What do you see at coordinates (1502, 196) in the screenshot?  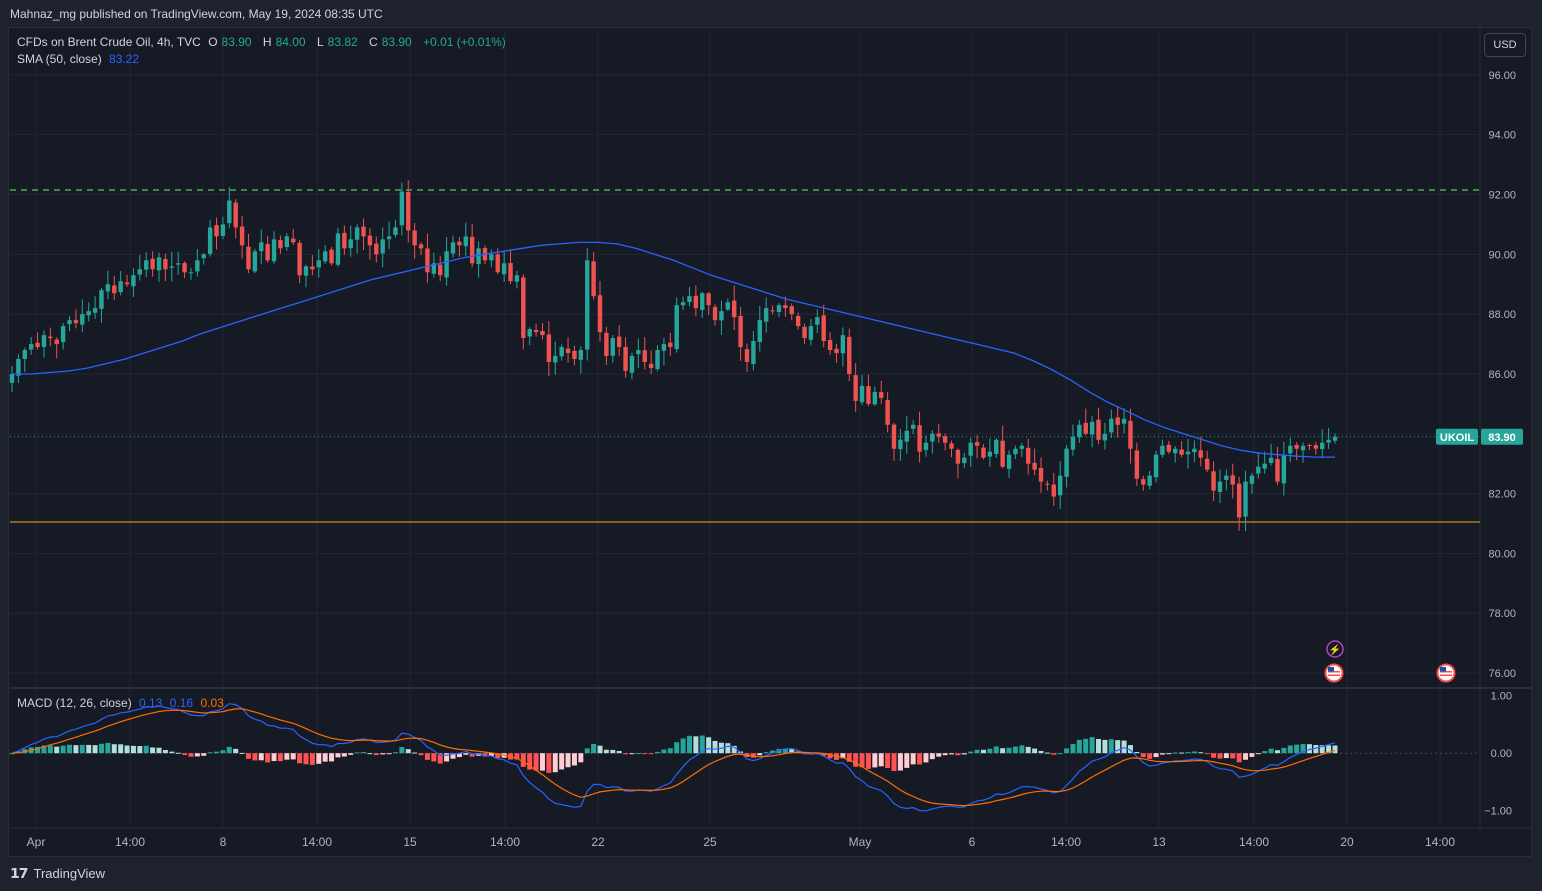 I see `y-tick-label: 92.00` at bounding box center [1502, 196].